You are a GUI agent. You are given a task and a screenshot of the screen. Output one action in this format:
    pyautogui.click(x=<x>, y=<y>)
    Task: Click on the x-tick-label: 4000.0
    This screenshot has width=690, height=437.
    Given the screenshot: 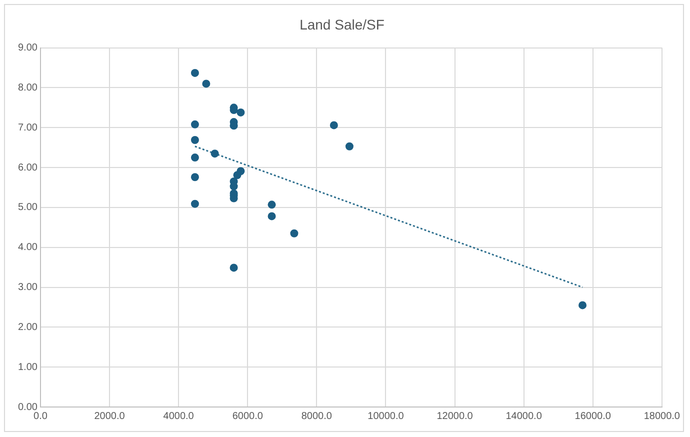 What is the action you would take?
    pyautogui.click(x=178, y=416)
    